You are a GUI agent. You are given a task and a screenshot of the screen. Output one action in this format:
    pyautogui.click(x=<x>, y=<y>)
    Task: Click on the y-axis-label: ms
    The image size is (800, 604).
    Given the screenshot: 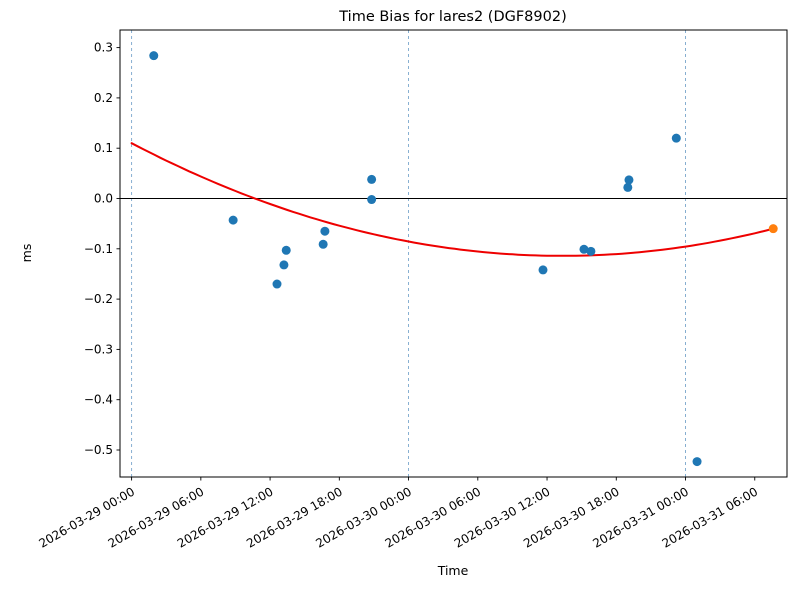 What is the action you would take?
    pyautogui.click(x=26, y=253)
    